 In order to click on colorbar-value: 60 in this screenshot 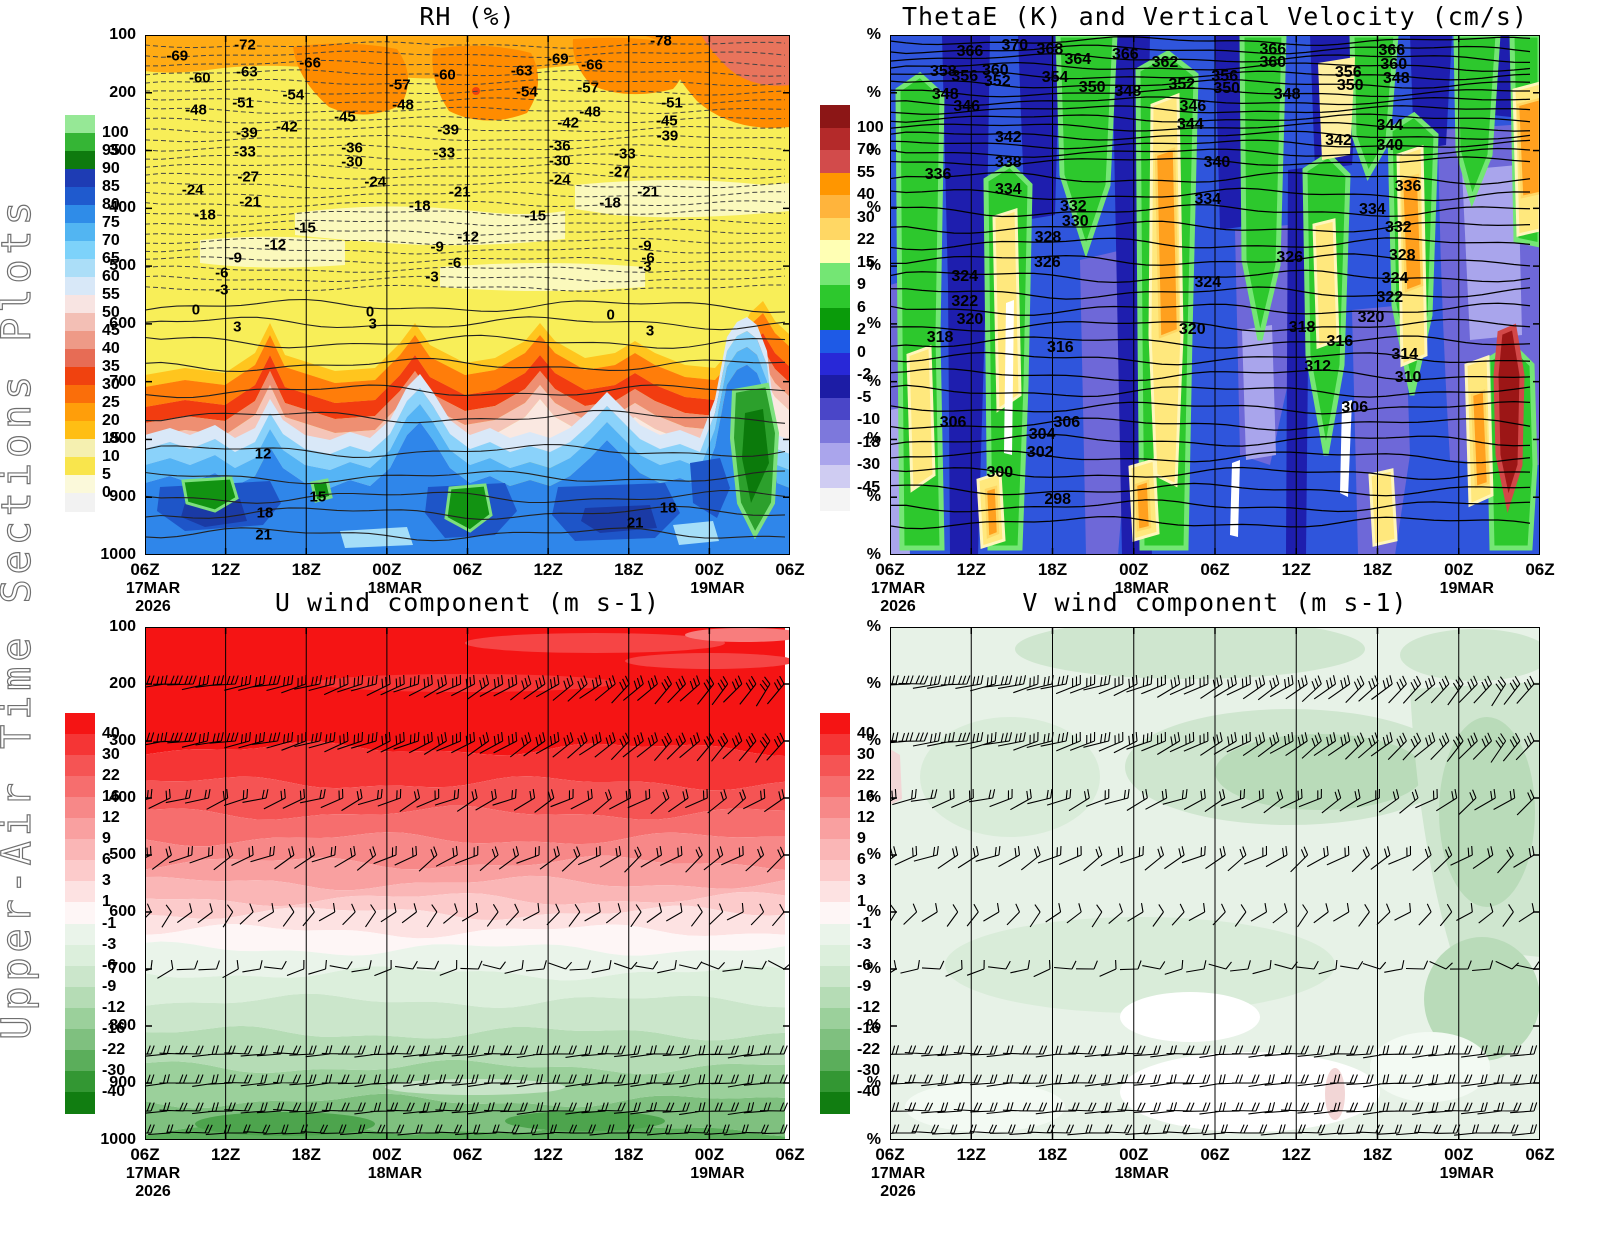, I will do `click(111, 276)`.